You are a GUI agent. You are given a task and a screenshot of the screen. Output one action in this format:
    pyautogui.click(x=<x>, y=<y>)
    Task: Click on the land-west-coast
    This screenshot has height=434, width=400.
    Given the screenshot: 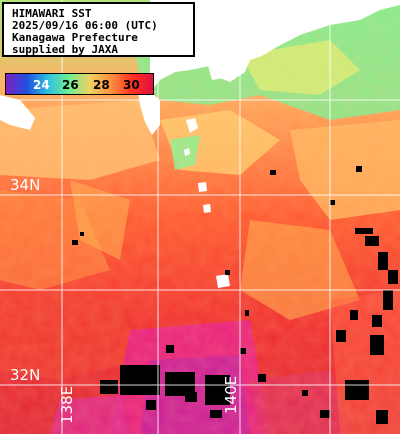 What is the action you would take?
    pyautogui.click(x=17, y=112)
    